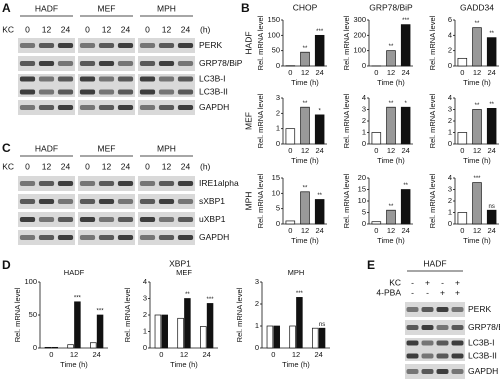 Image resolution: width=500 pixels, height=383 pixels. What do you see at coordinates (167, 29) in the screenshot?
I see `lane-label: 12` at bounding box center [167, 29].